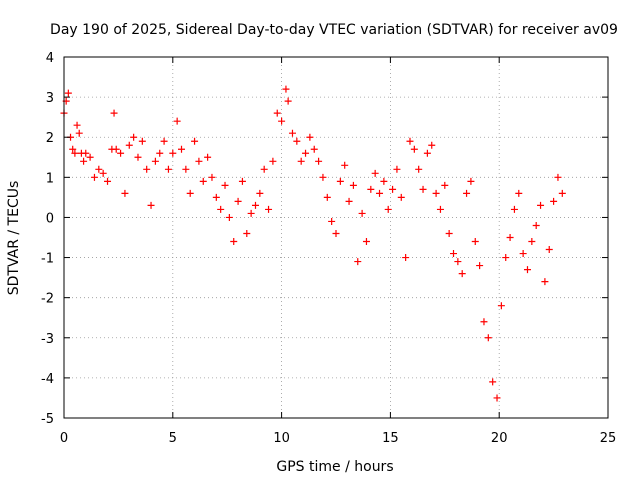 Image resolution: width=640 pixels, height=485 pixels. Describe the element at coordinates (50, 58) in the screenshot. I see `y-tick-label: 4` at that location.